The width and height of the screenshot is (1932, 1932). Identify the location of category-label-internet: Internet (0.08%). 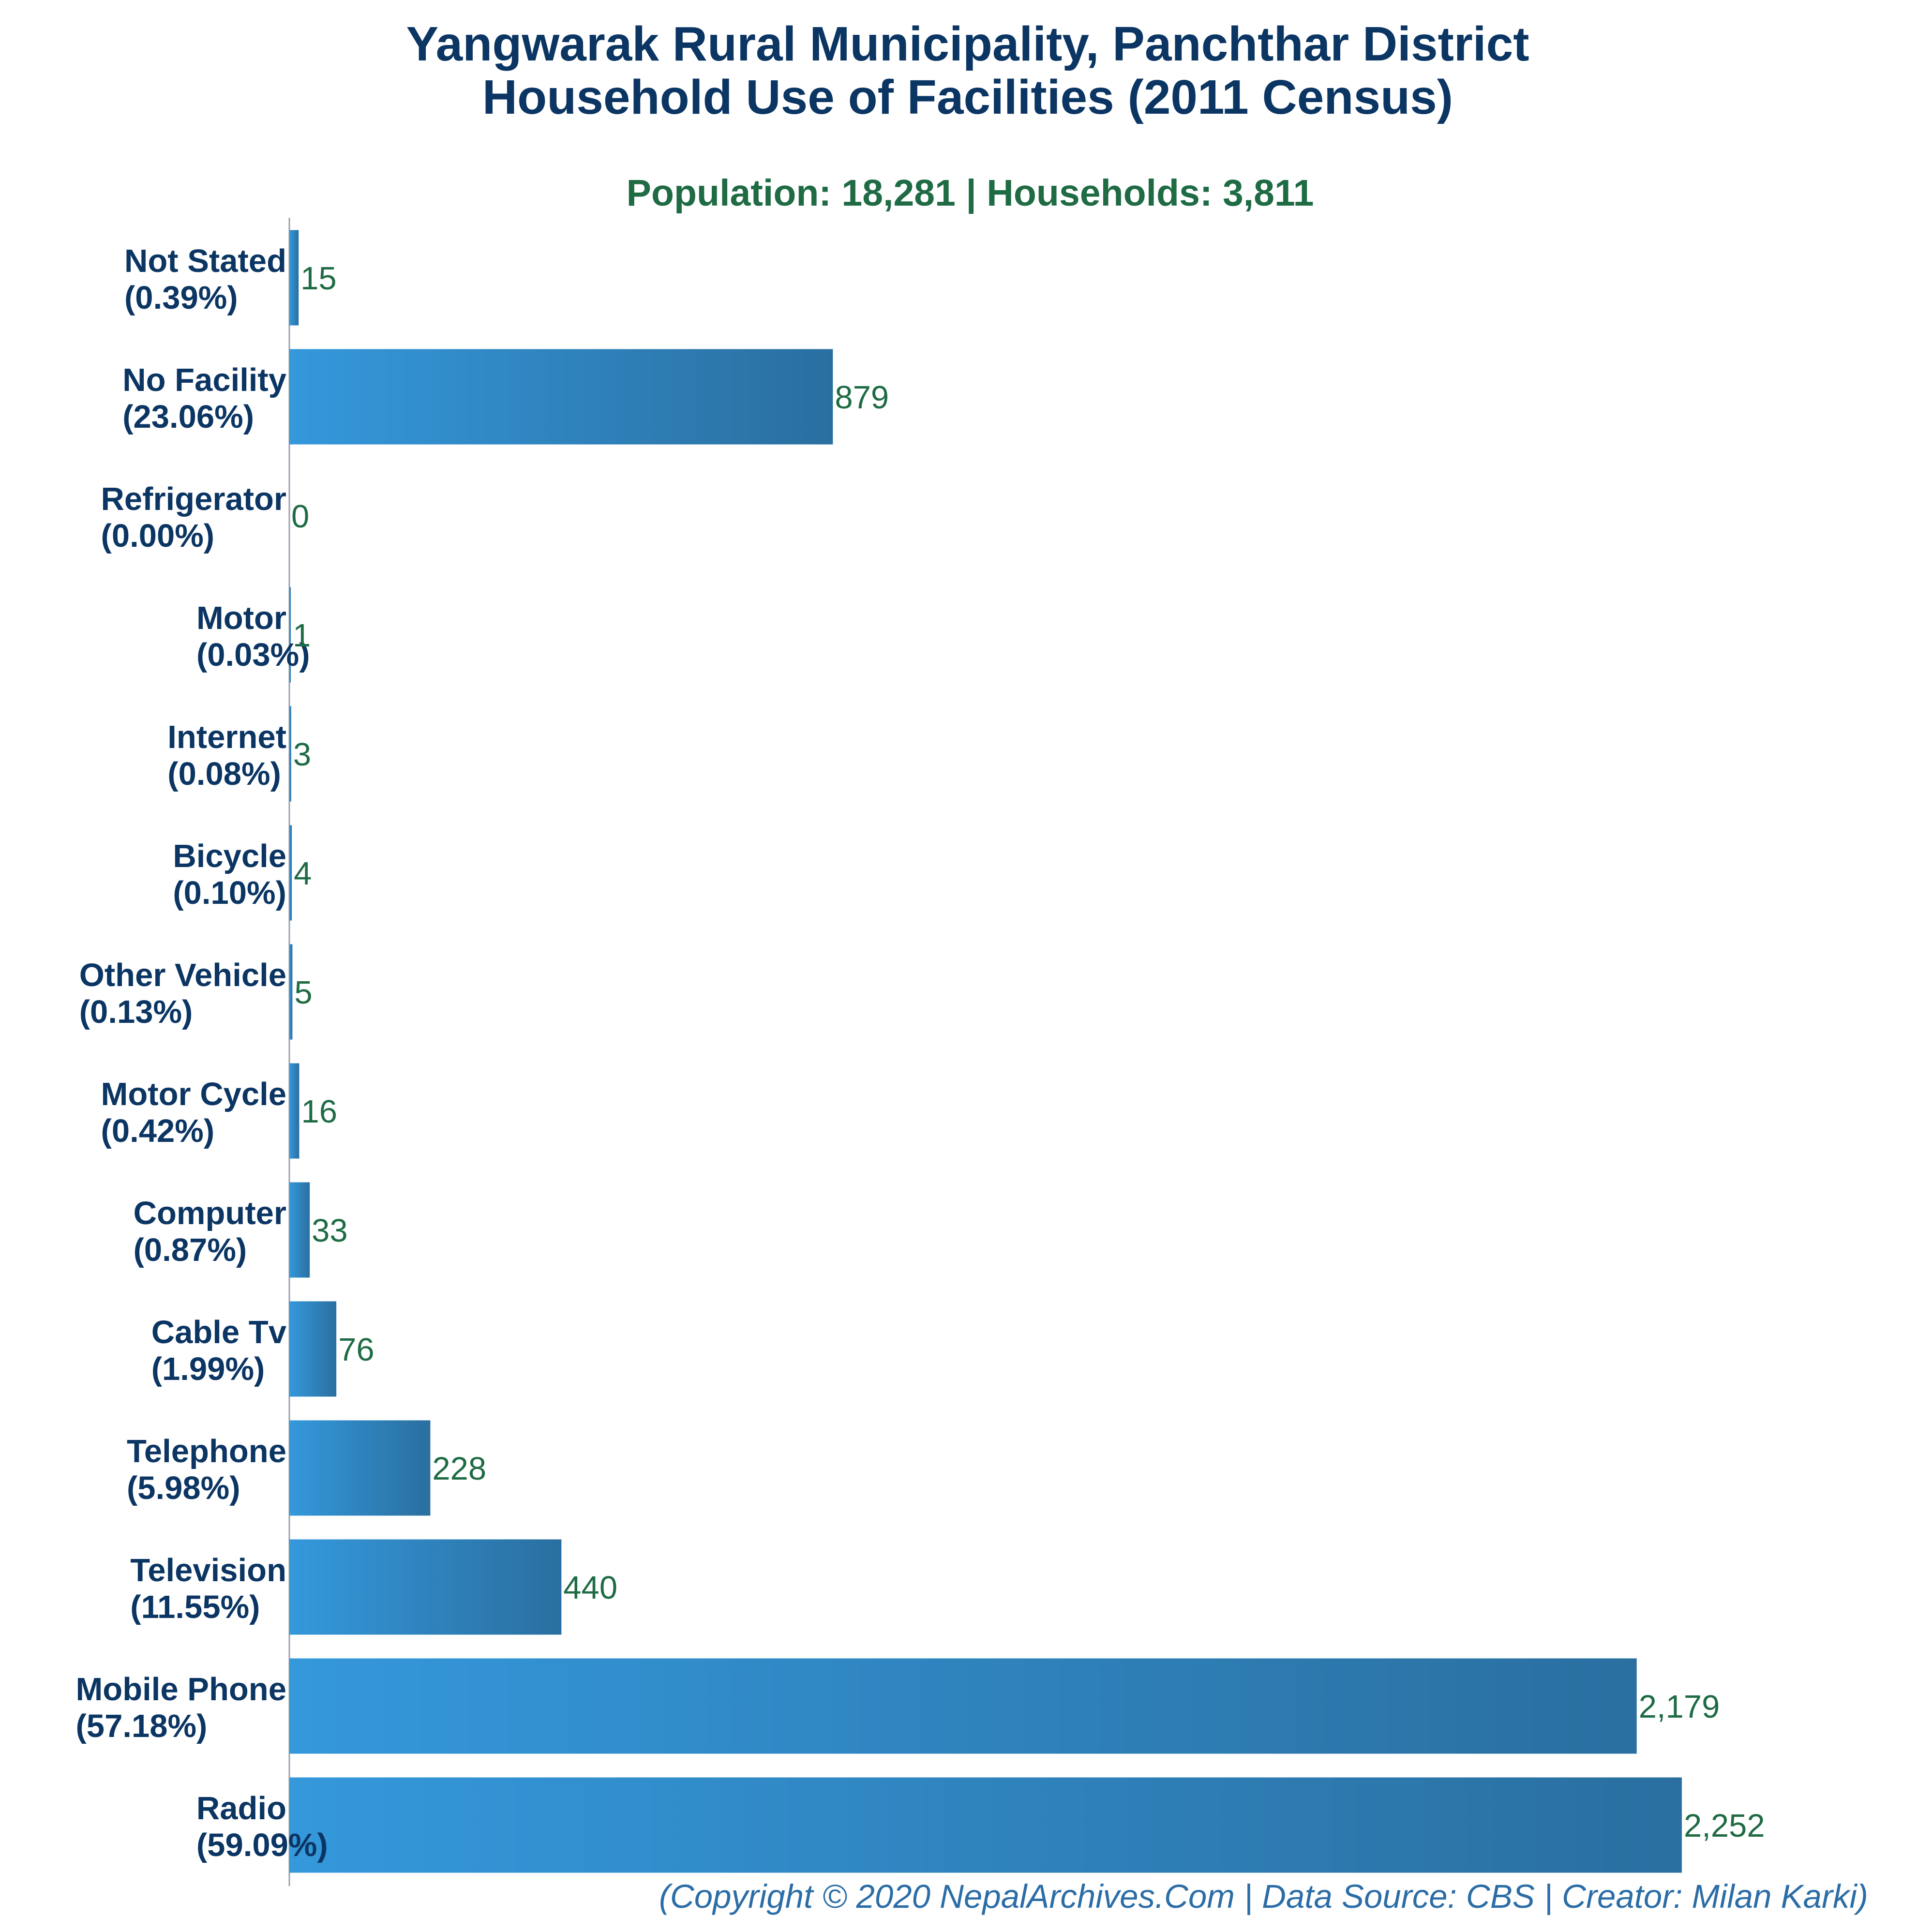
(226, 755).